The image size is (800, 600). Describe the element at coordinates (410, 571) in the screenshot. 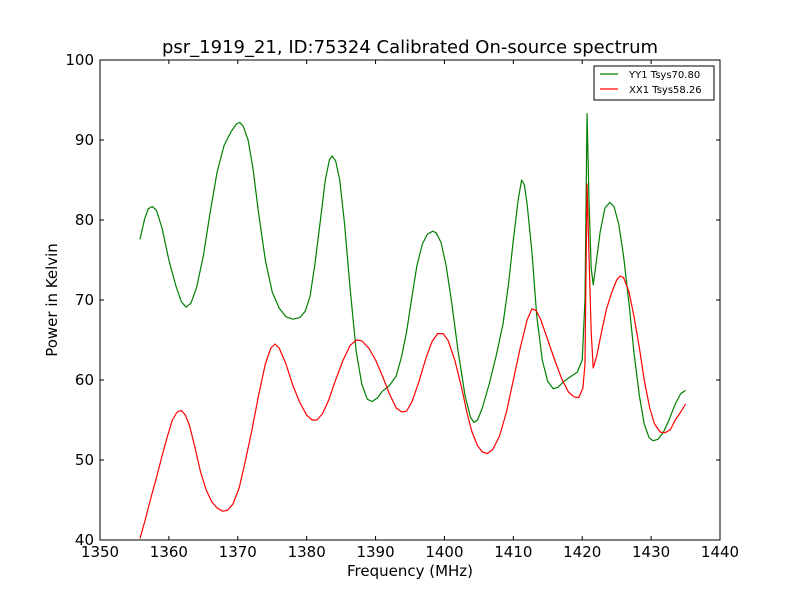

I see `x-axis-label: Frequency (MHz)` at that location.